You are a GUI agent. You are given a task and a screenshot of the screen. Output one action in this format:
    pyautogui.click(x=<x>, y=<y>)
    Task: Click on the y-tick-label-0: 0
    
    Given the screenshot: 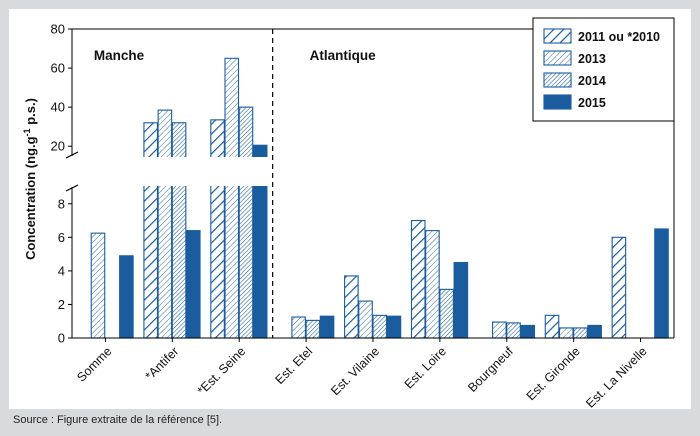 What is the action you would take?
    pyautogui.click(x=61, y=338)
    